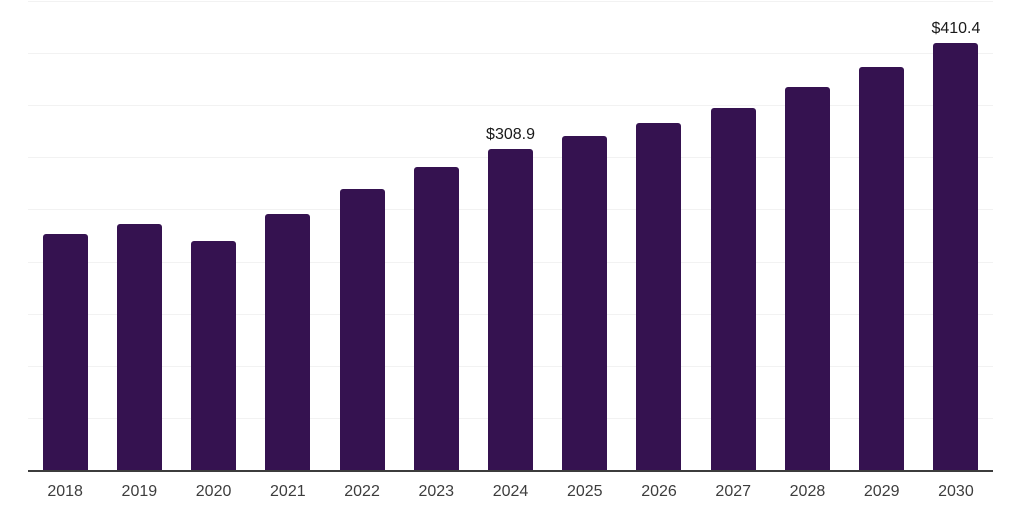  Describe the element at coordinates (733, 491) in the screenshot. I see `x-tick-2027: 2027` at that location.